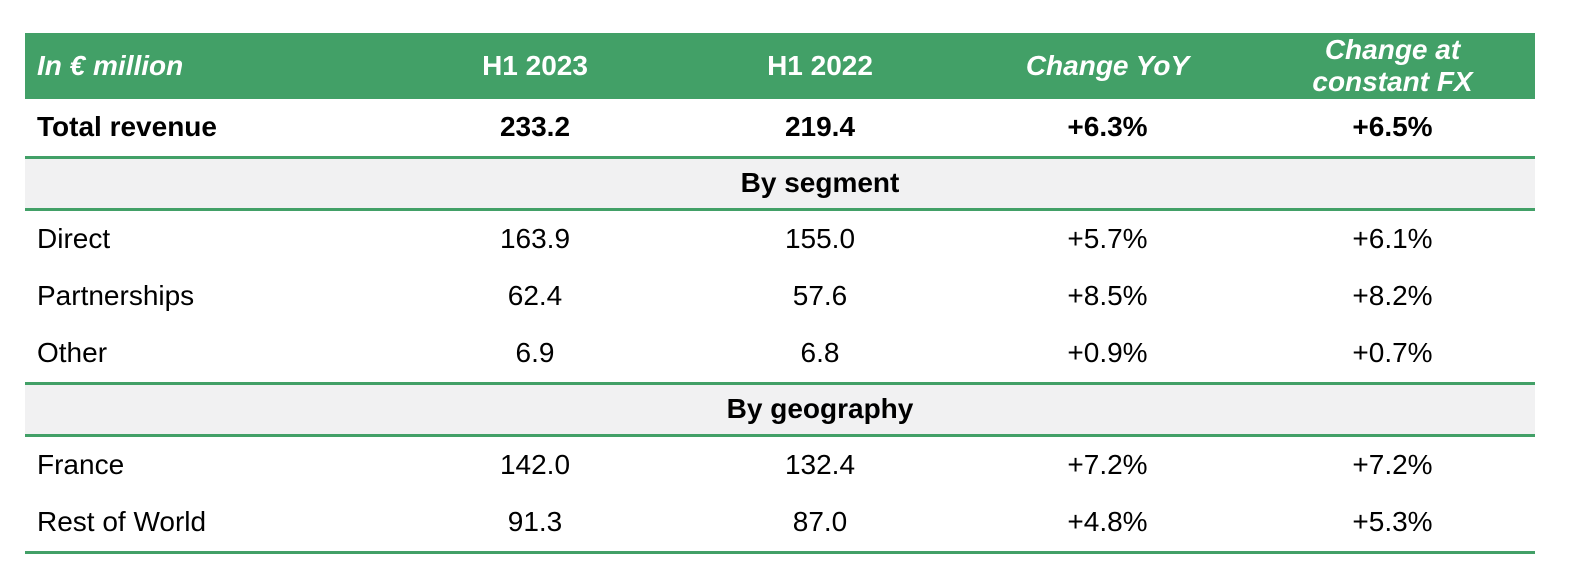  I want to click on cell-change-yoy: +6.3%, so click(1107, 127).